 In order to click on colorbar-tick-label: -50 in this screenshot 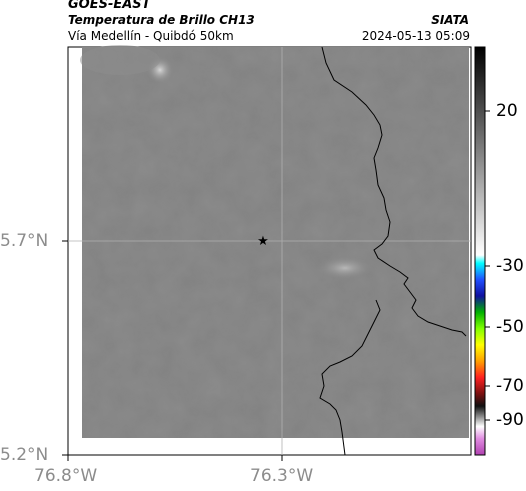, I will do `click(510, 327)`.